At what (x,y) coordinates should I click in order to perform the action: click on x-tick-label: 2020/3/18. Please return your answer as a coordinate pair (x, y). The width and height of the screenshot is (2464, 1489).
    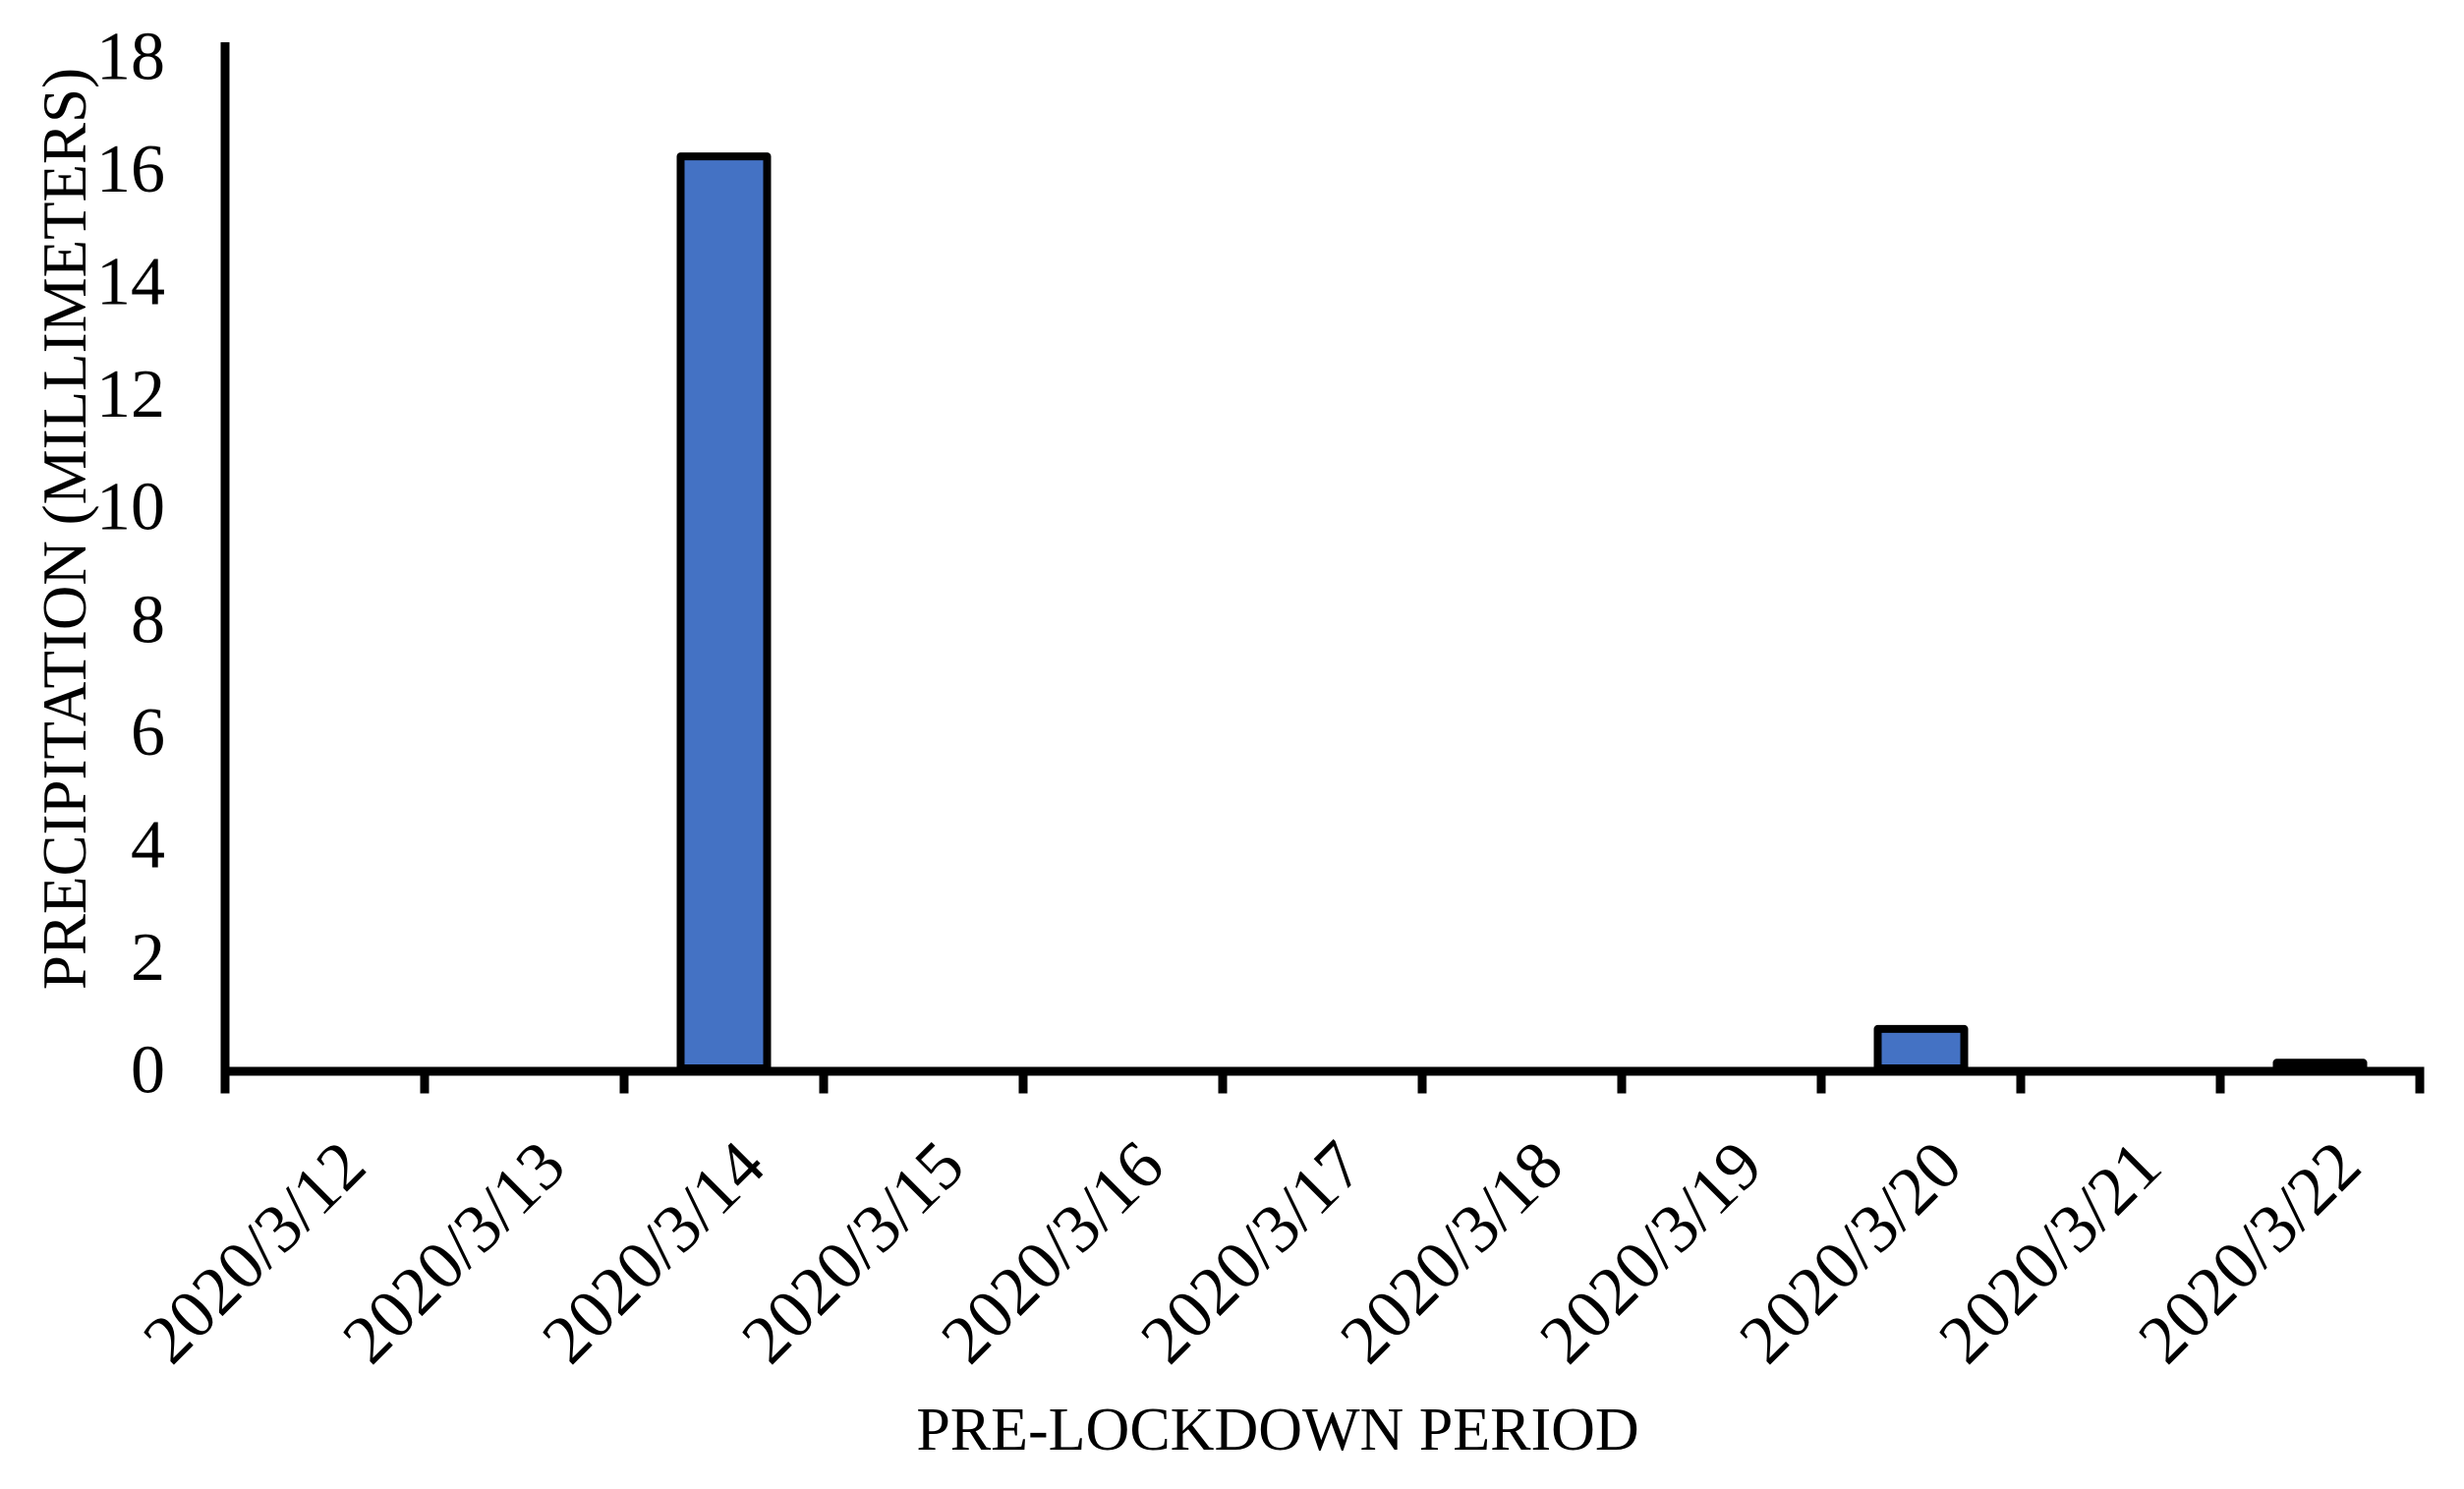
    Looking at the image, I should click on (1452, 1252).